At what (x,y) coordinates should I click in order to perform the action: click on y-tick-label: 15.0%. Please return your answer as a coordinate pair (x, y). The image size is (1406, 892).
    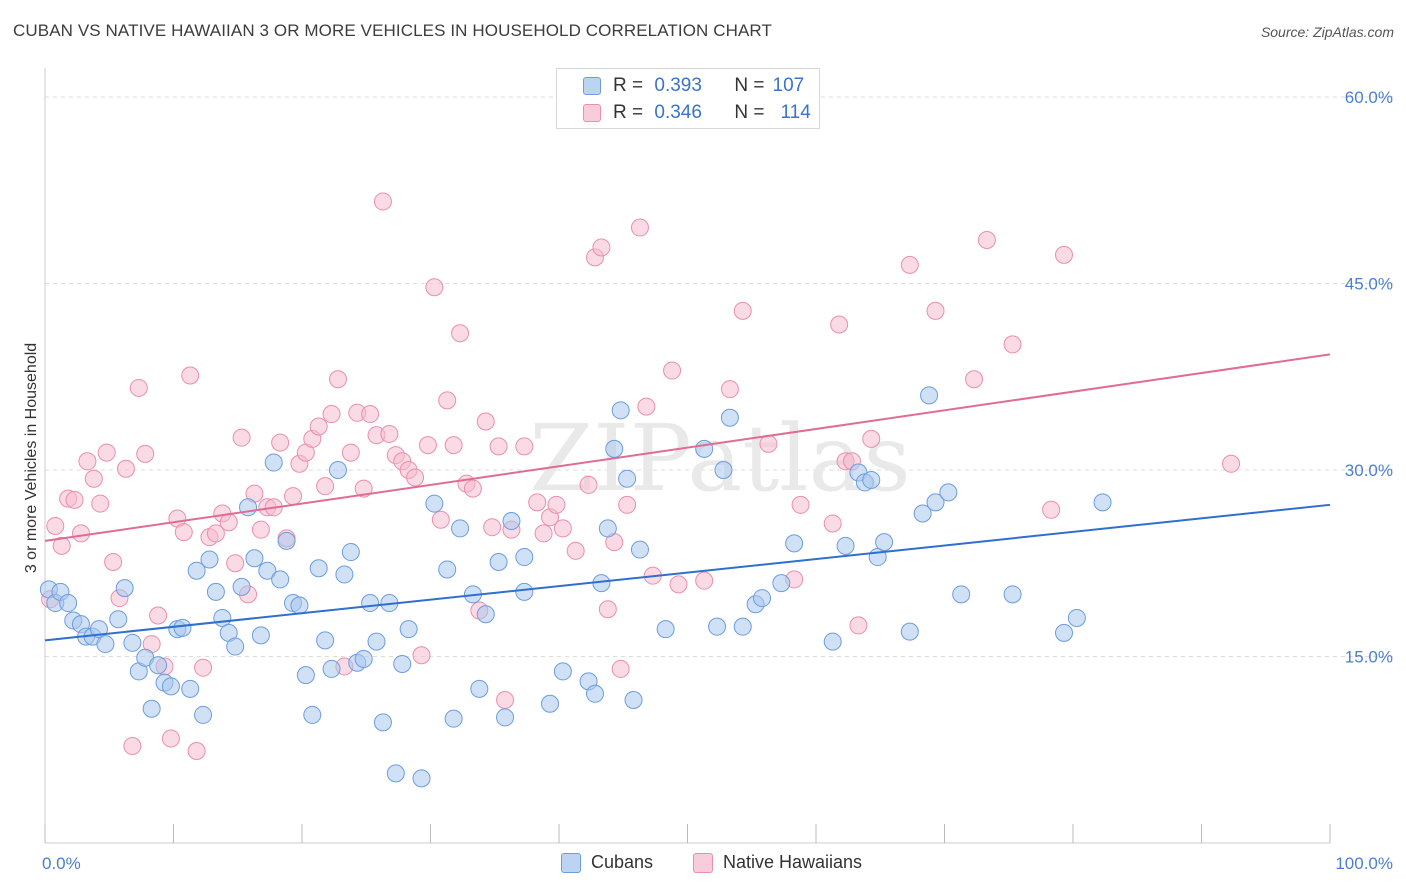
    Looking at the image, I should click on (1369, 657).